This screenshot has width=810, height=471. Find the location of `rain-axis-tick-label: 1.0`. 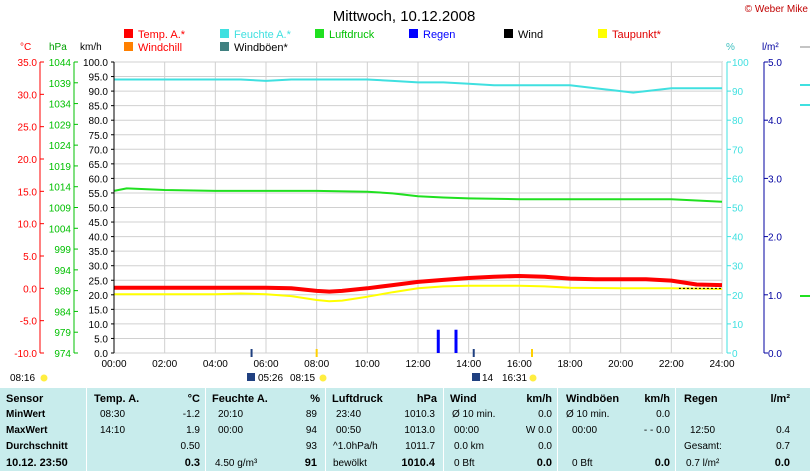

rain-axis-tick-label: 1.0 is located at coordinates (775, 296).